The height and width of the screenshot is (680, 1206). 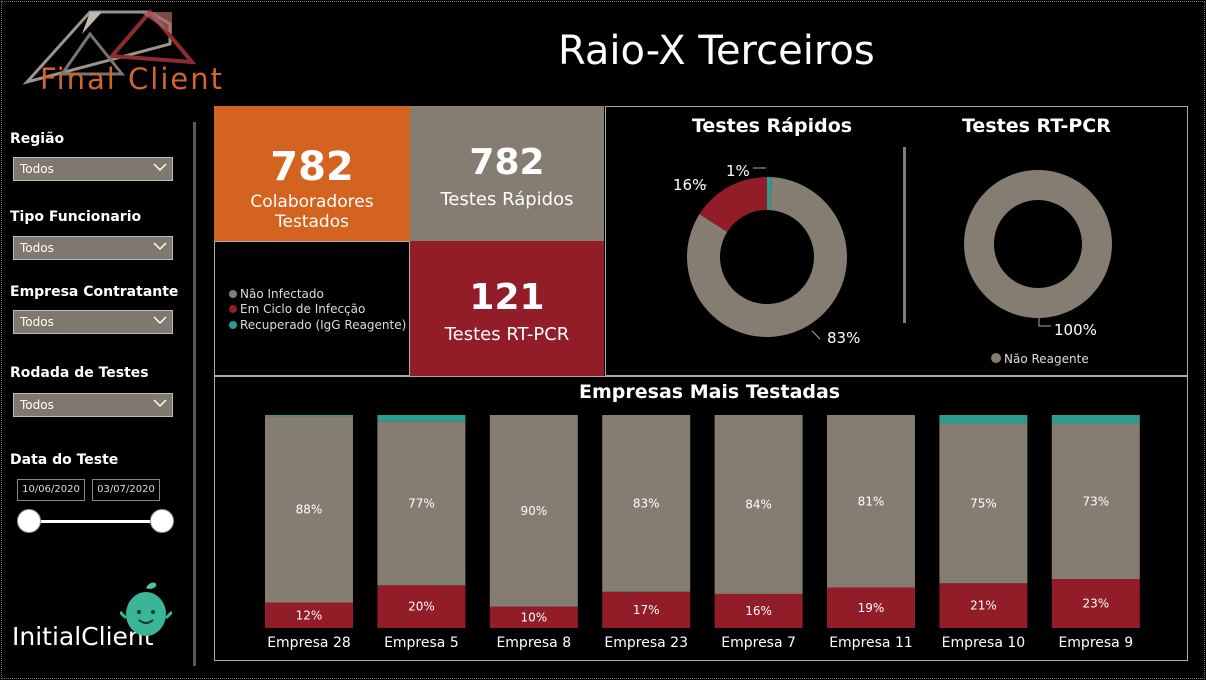 What do you see at coordinates (533, 617) in the screenshot?
I see `bar-data-label: 10%` at bounding box center [533, 617].